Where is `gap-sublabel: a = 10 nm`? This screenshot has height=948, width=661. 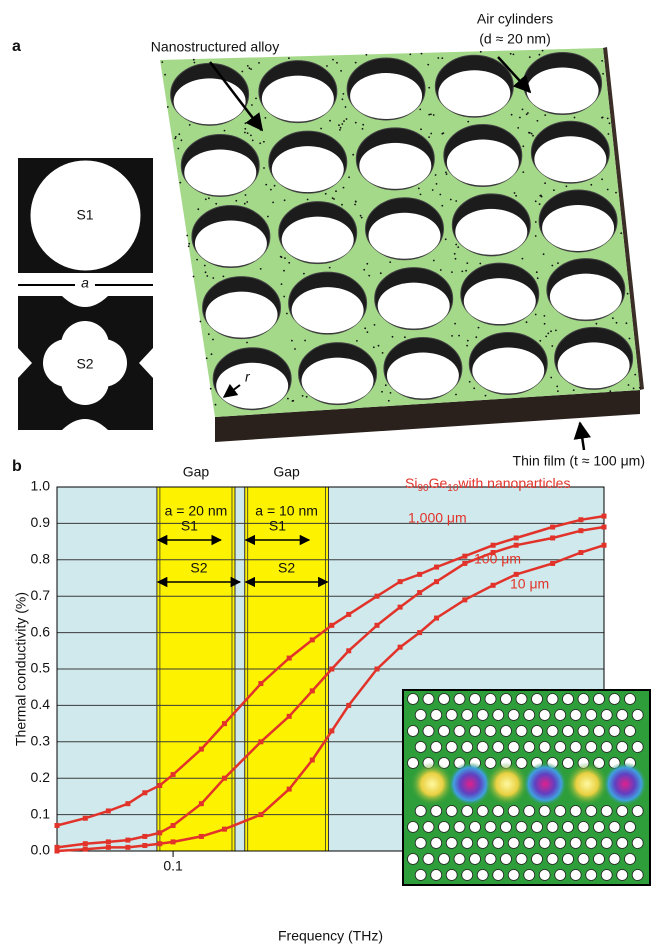 gap-sublabel: a = 10 nm is located at coordinates (286, 511).